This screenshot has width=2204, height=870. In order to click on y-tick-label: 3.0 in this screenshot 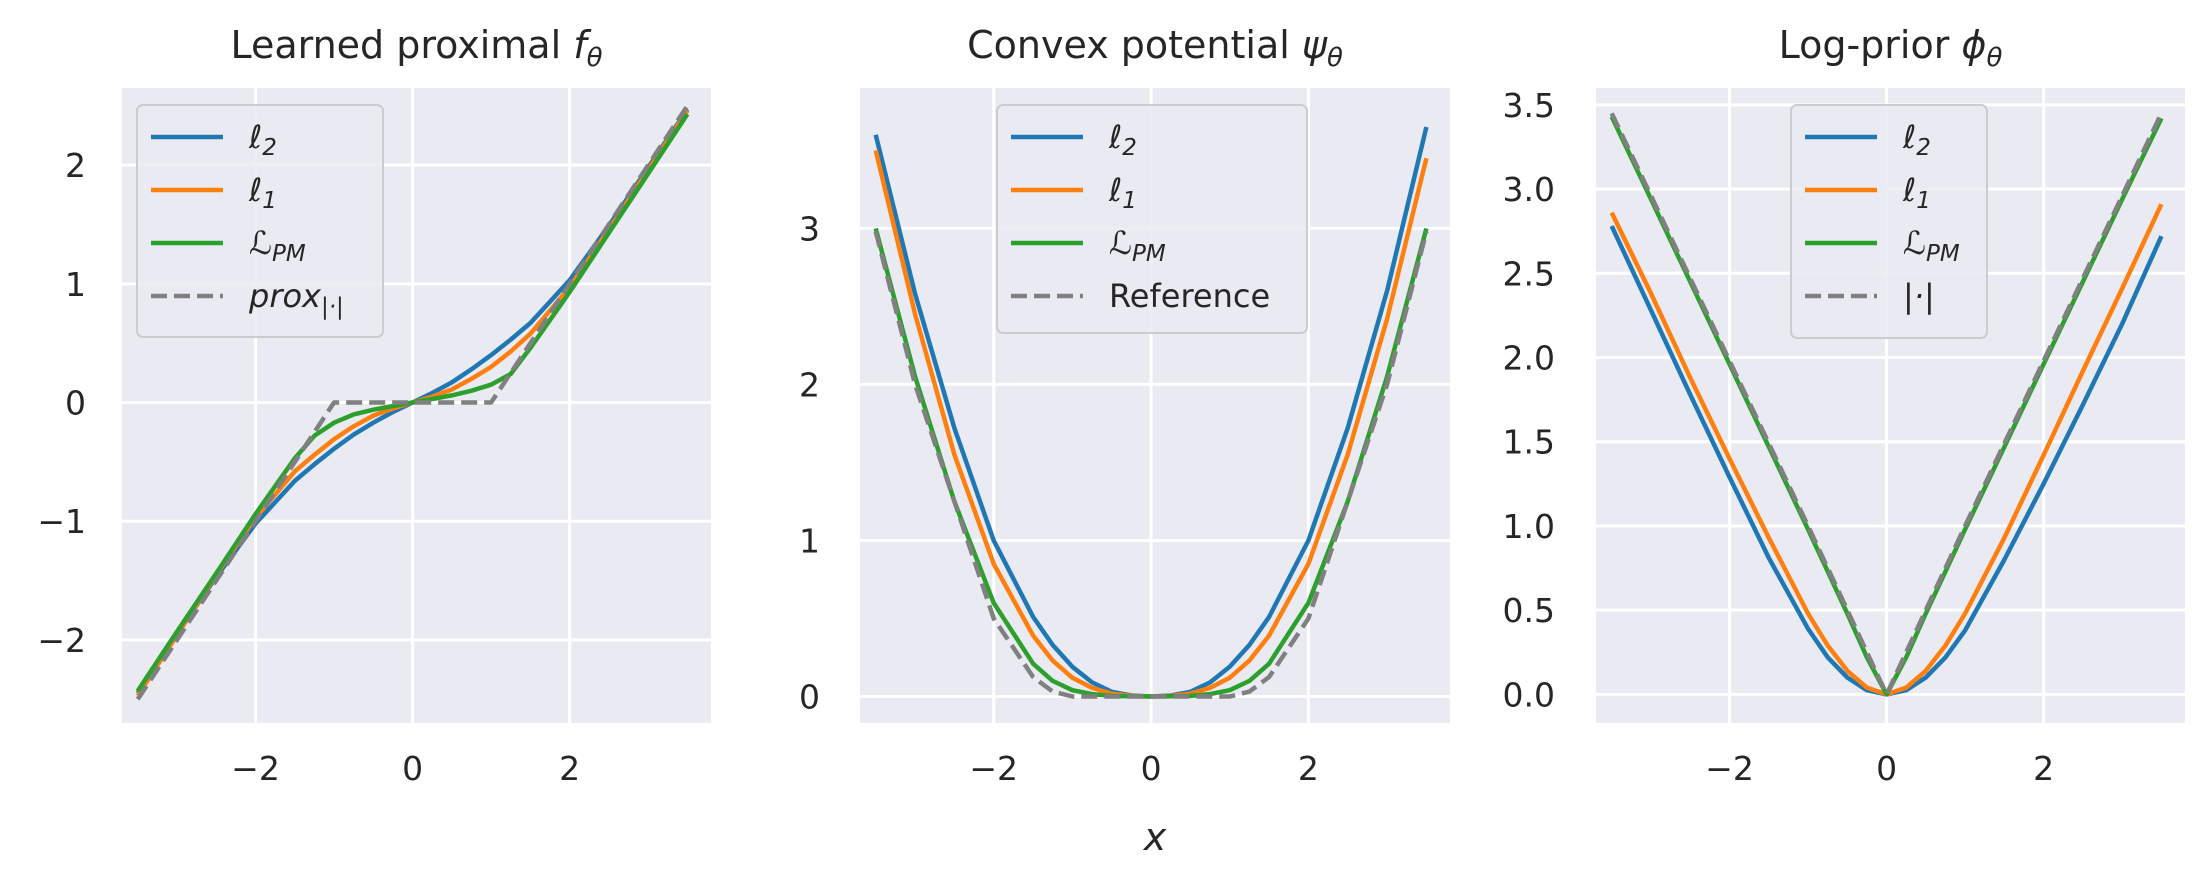, I will do `click(1529, 189)`.